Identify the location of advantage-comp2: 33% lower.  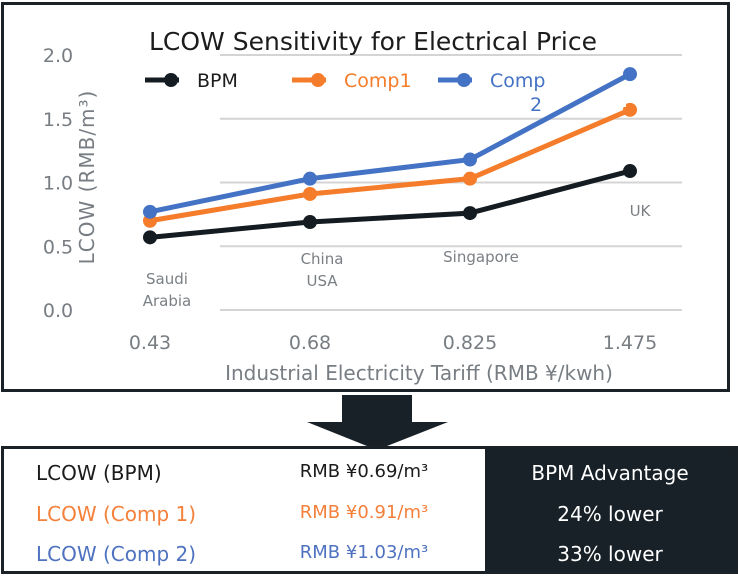
(610, 554).